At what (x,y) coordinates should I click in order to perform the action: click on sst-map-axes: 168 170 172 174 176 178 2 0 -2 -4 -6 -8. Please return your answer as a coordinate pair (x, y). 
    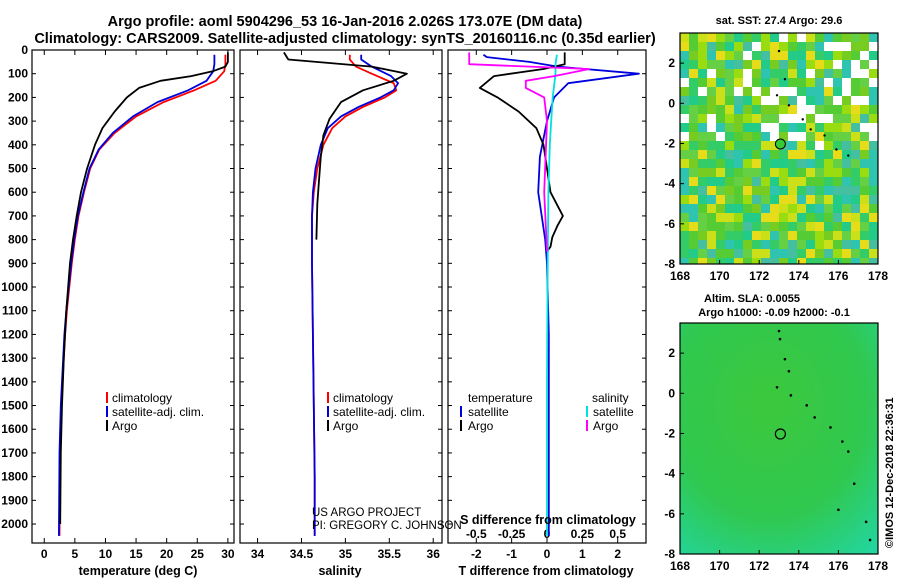
    Looking at the image, I should click on (776, 169).